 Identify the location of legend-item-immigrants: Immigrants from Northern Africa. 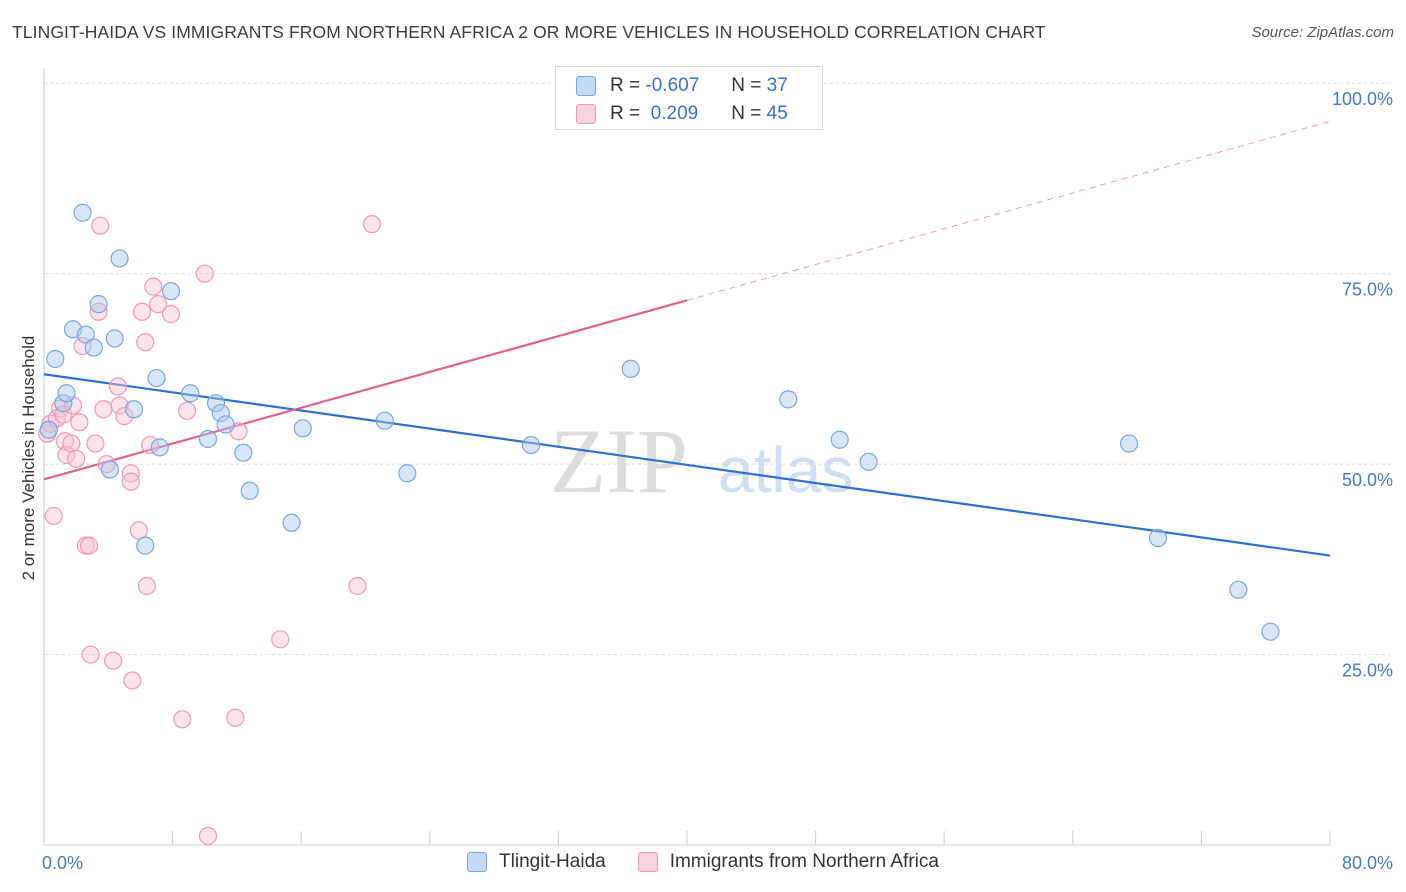
(788, 862).